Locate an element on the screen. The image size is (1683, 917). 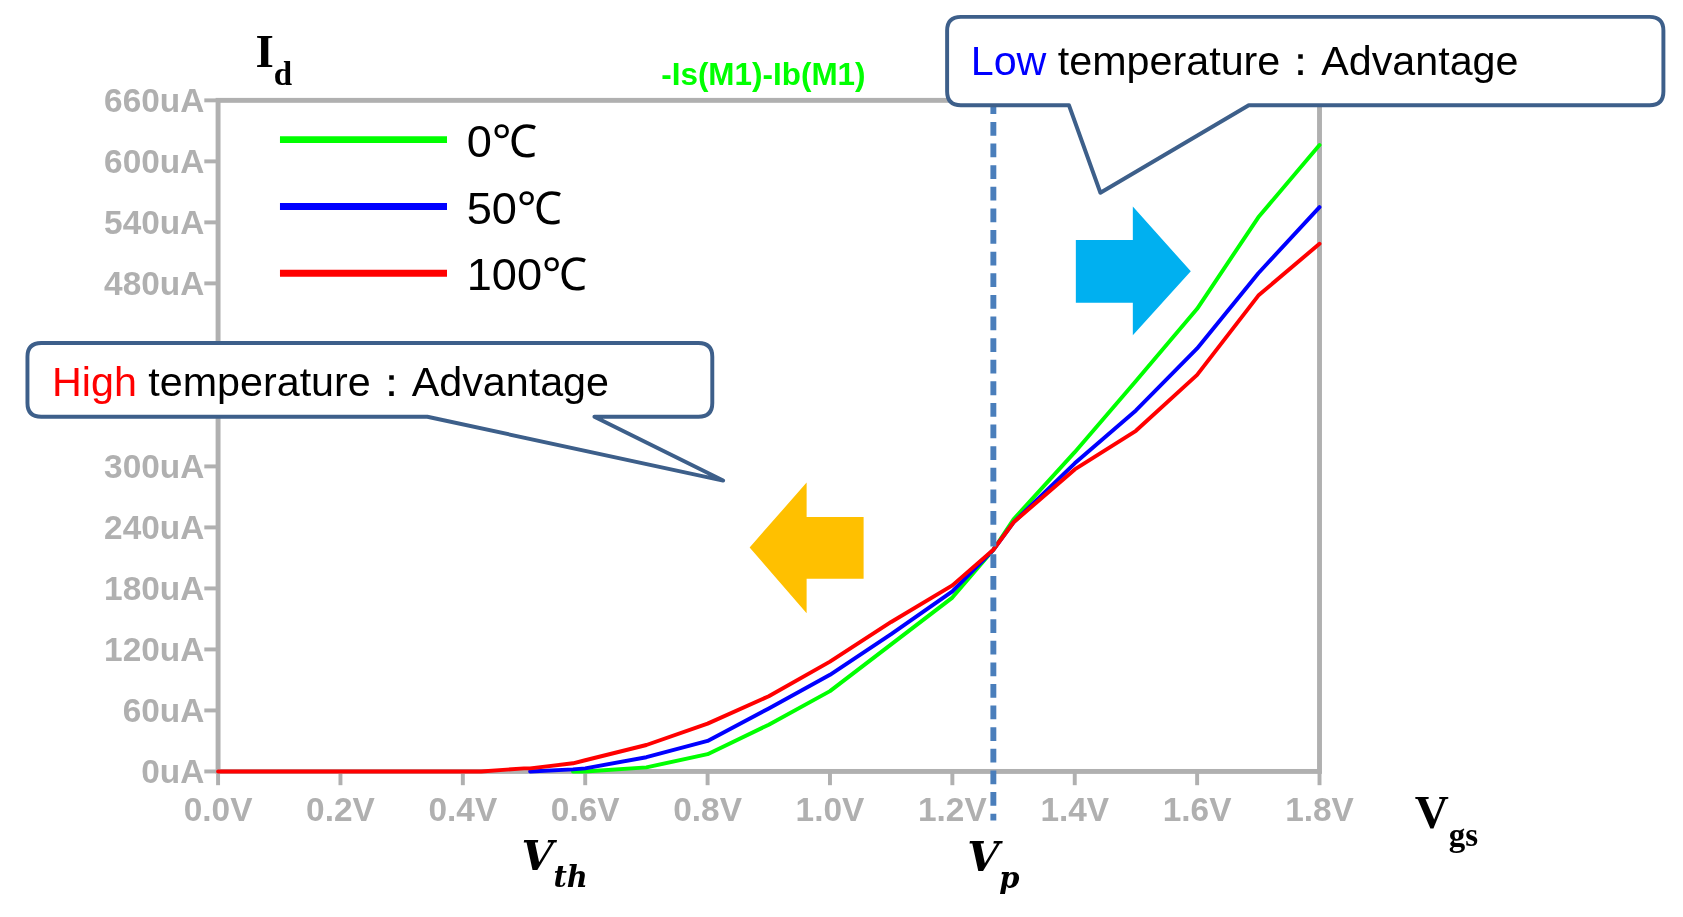
x-tick-label: 1.8V is located at coordinates (1320, 809).